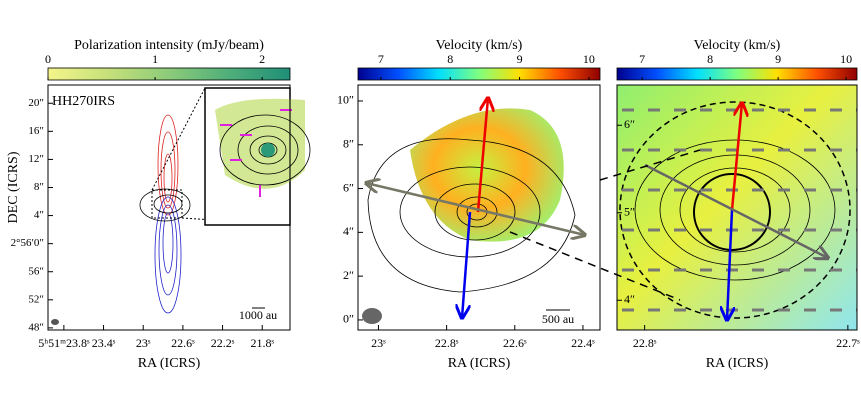  What do you see at coordinates (104, 343) in the screenshot?
I see `x-tick-label: 23.4ˢ` at bounding box center [104, 343].